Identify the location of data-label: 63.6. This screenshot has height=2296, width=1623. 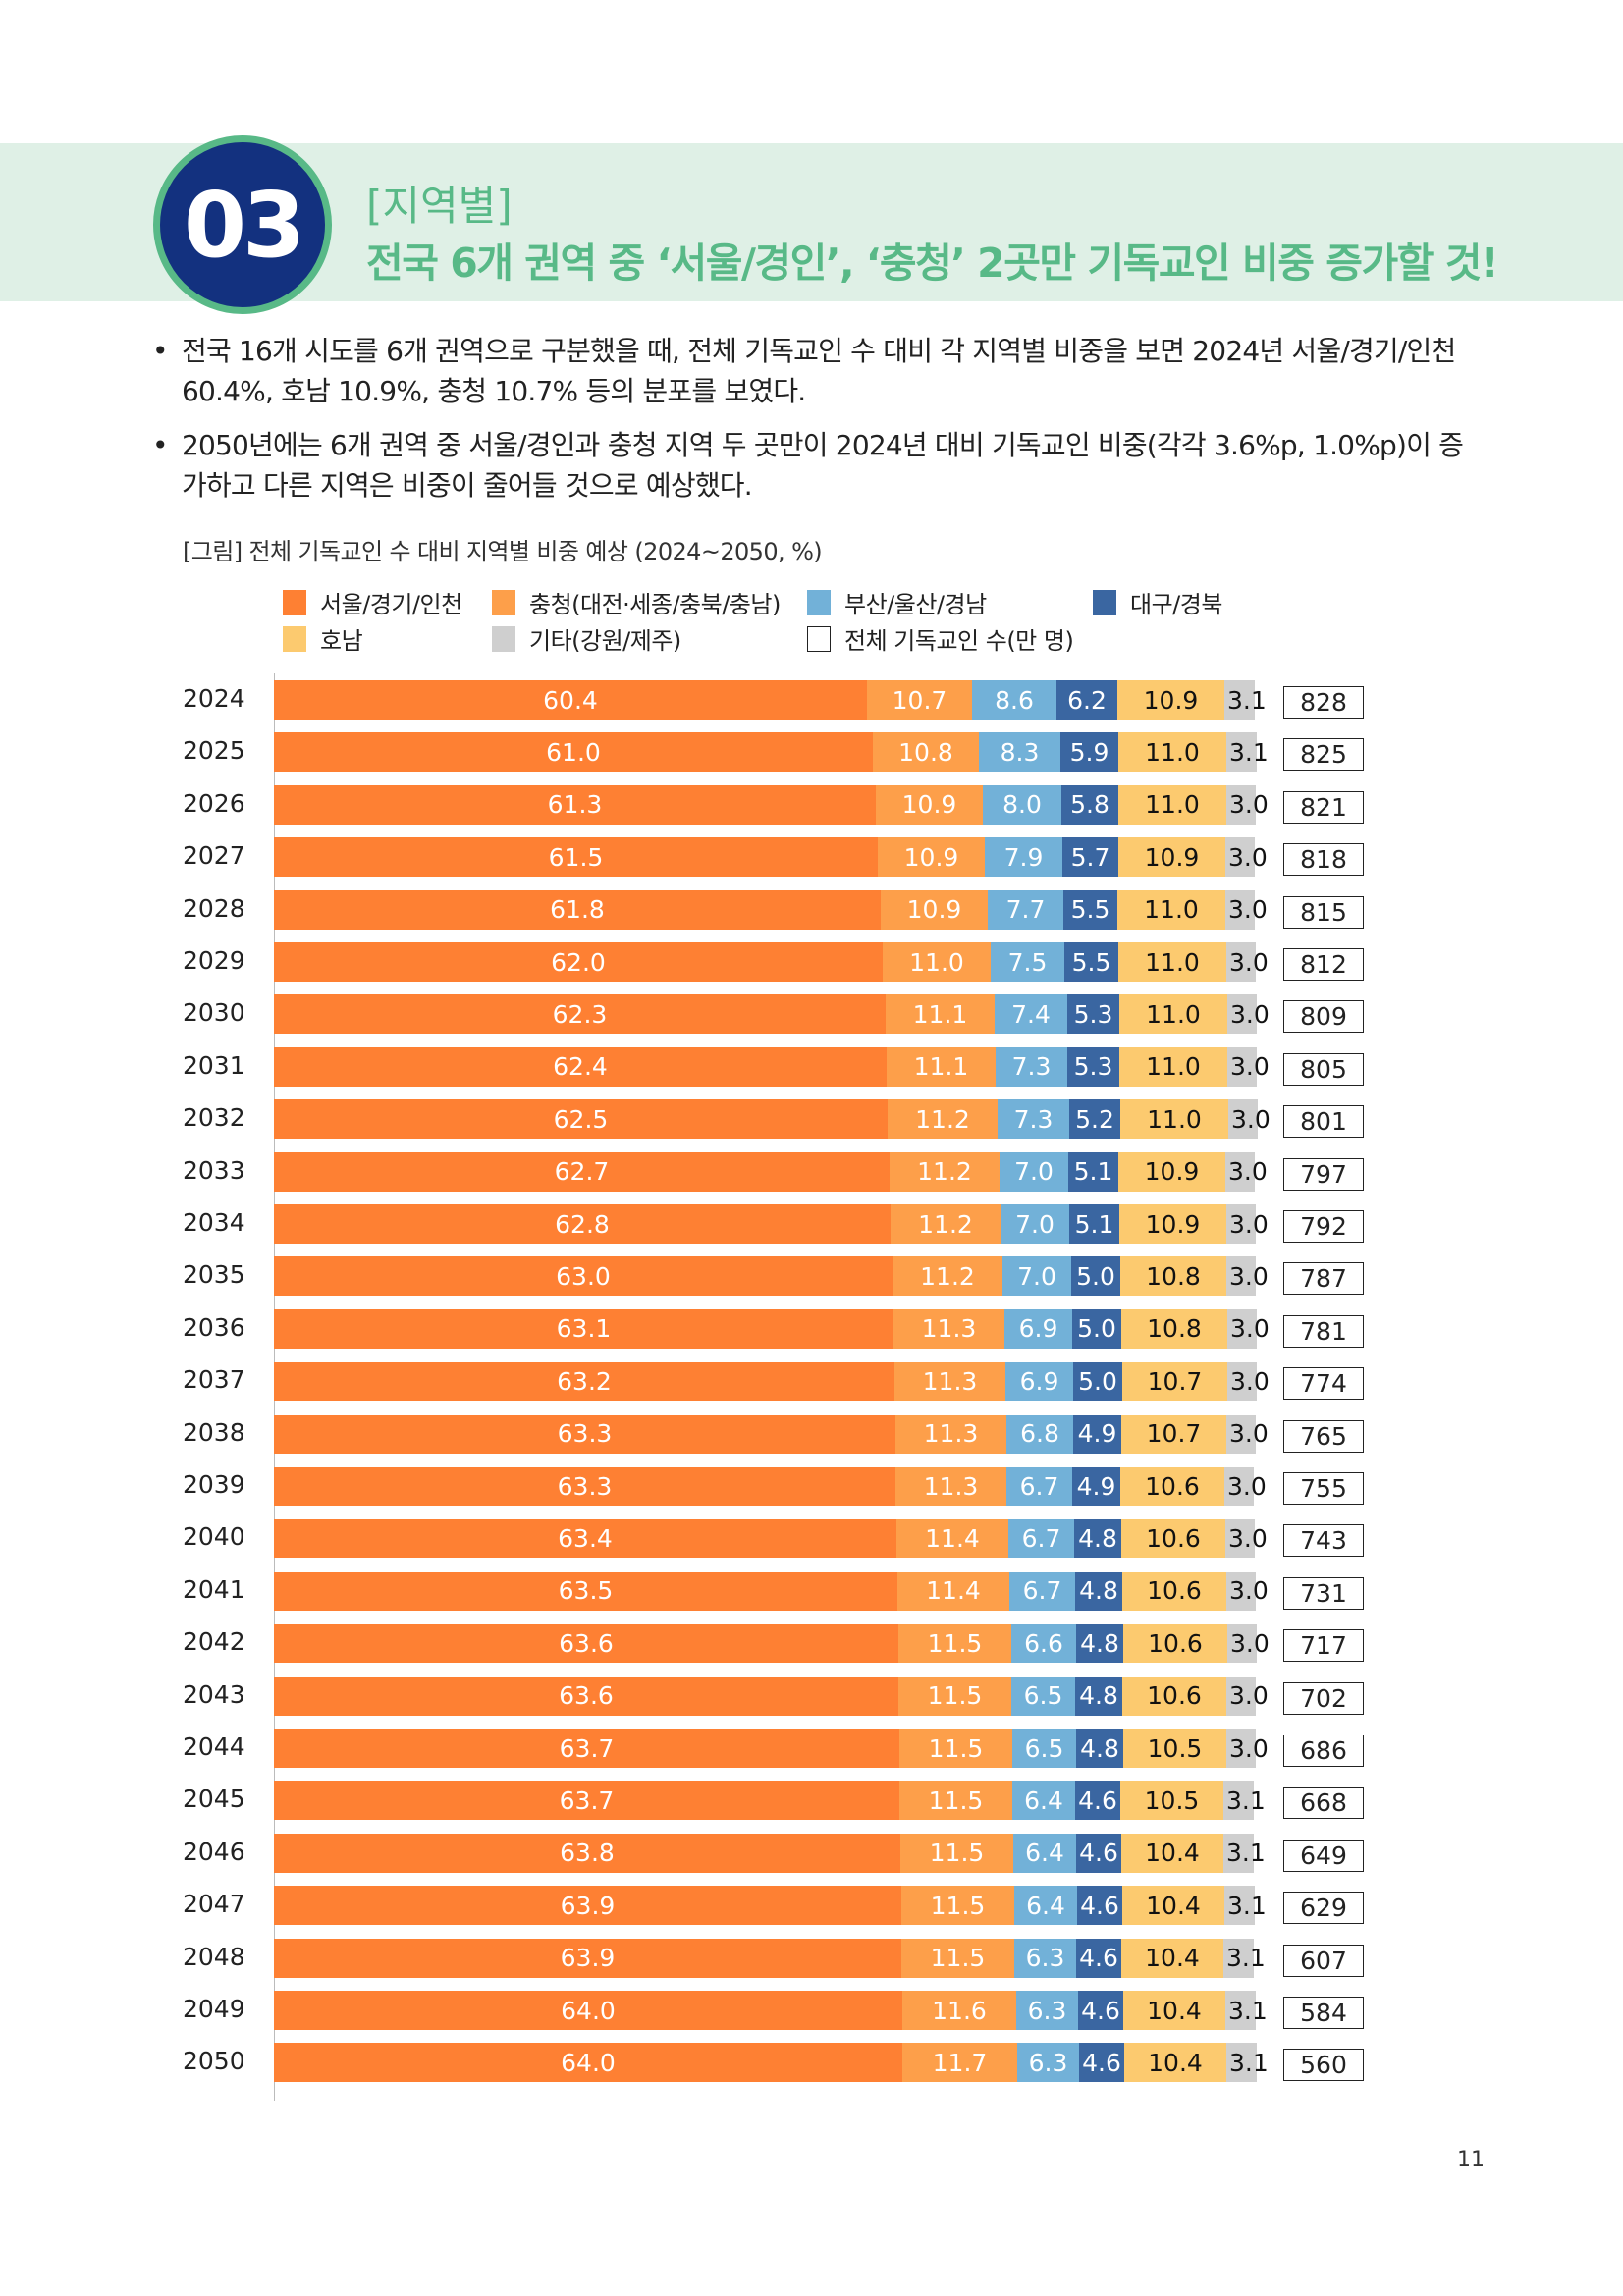
(586, 1696).